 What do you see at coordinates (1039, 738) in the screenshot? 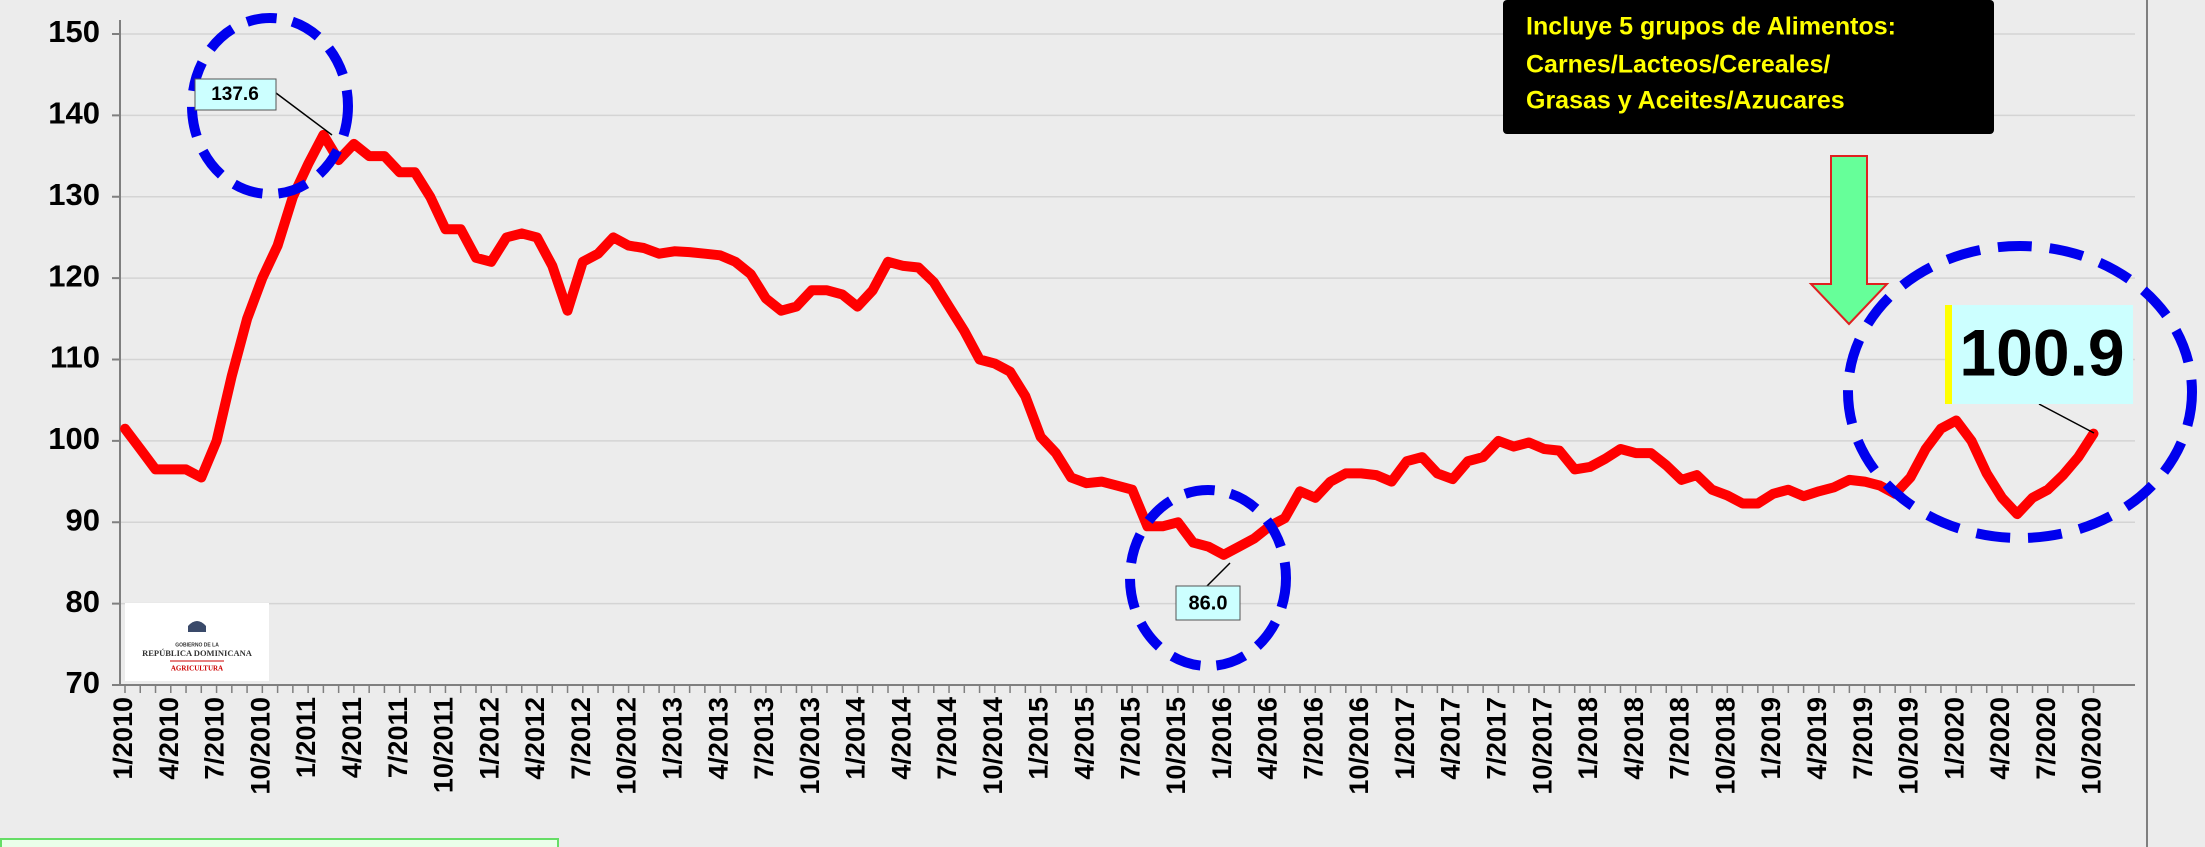
I see `x-tick-label: 1/2015` at bounding box center [1039, 738].